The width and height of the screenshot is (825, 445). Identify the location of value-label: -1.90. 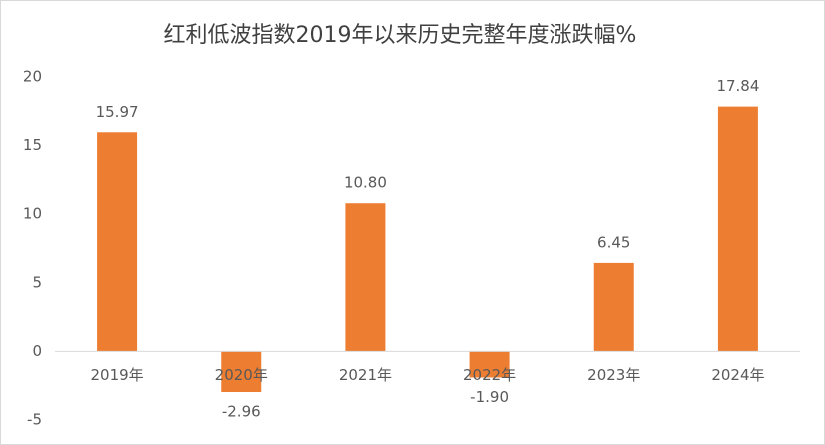
(489, 397).